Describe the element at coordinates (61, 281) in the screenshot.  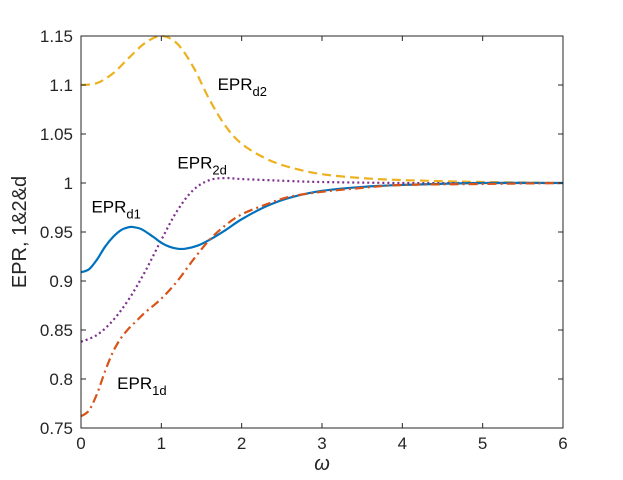
I see `y-tick-label: 0.9` at that location.